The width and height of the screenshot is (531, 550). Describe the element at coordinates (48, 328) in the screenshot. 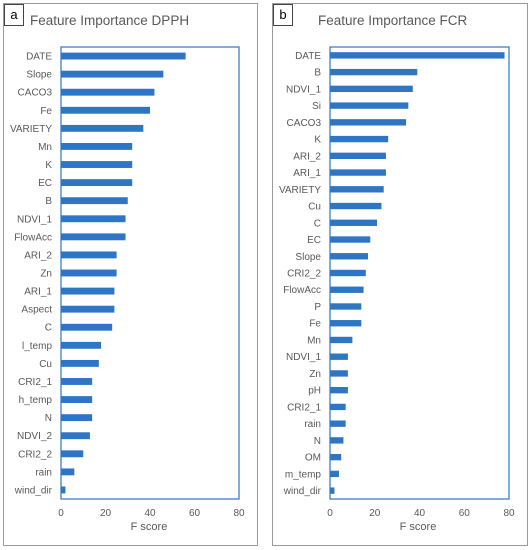

I see `chart-a-category-label: C` at that location.